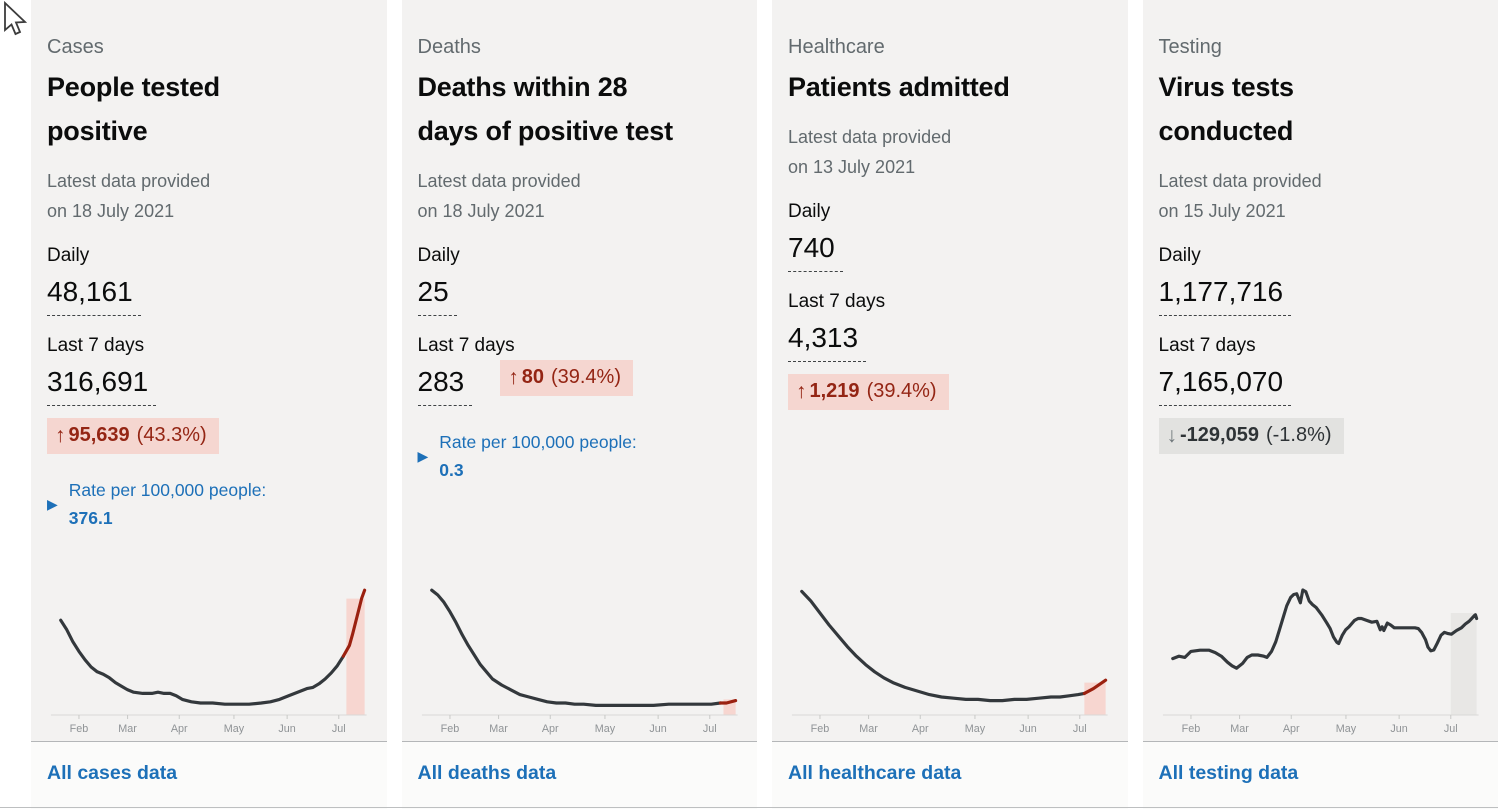 The image size is (1498, 809). I want to click on daily-value: 740, so click(815, 251).